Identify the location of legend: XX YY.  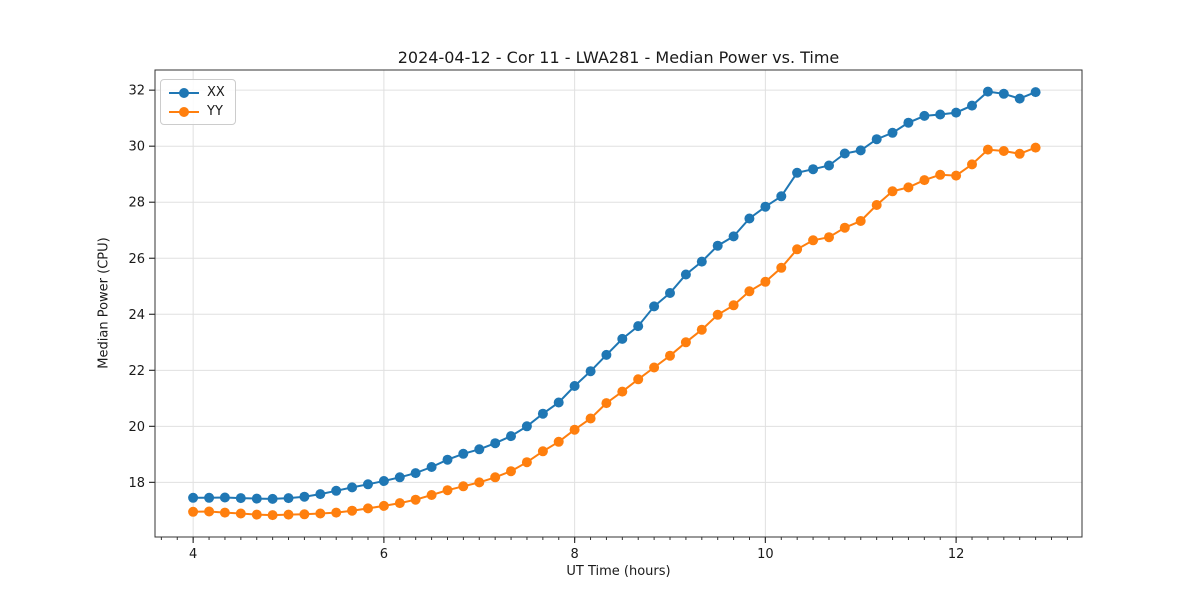
(198, 102).